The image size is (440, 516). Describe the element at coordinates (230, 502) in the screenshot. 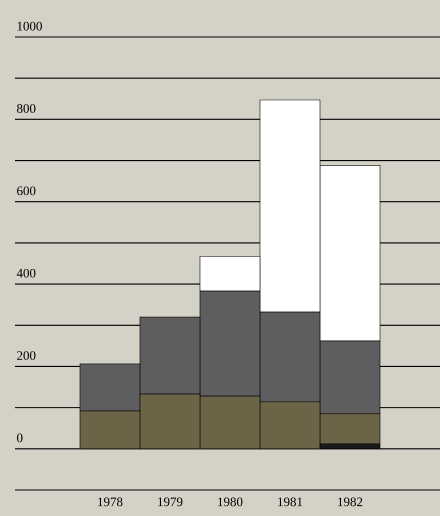

I see `x-tick-label: 1980` at that location.